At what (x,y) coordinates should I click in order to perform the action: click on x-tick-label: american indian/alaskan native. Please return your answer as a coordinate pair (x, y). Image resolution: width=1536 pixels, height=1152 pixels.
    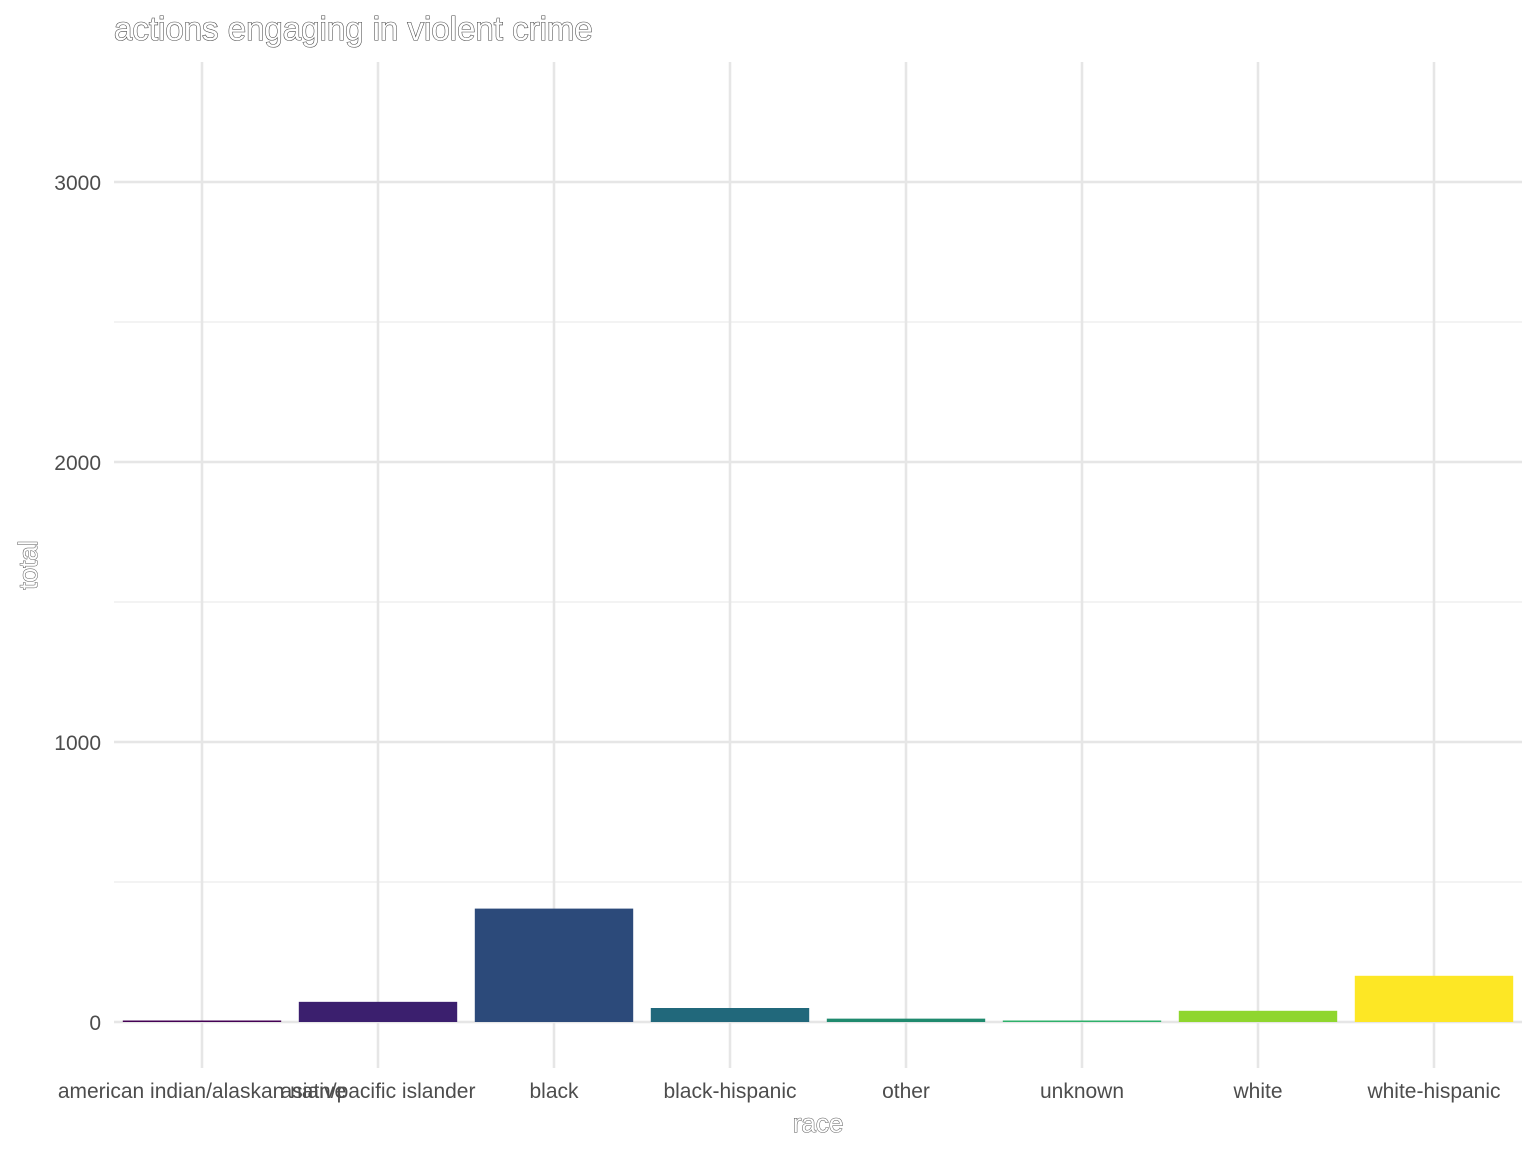
    Looking at the image, I should click on (202, 1091).